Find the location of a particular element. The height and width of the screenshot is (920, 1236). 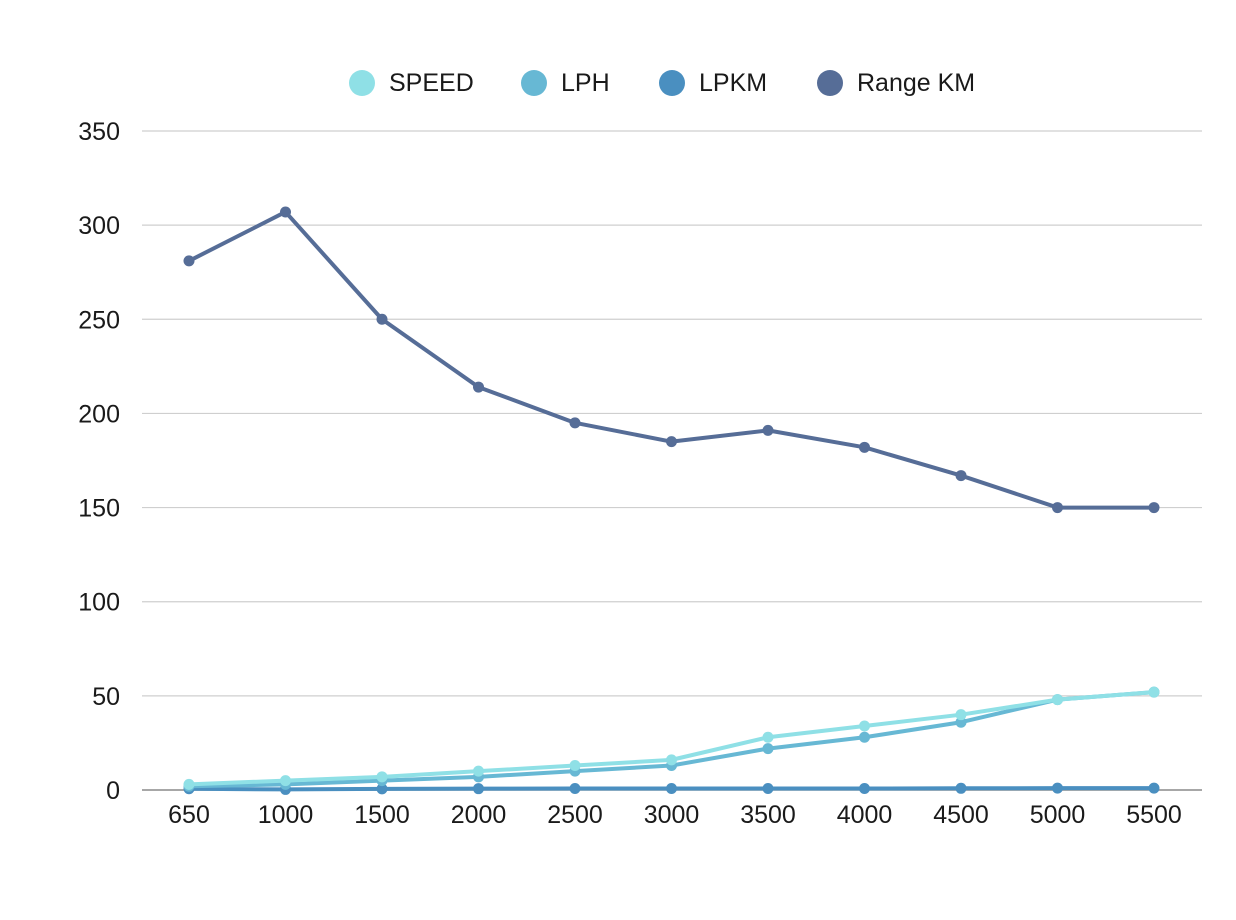

y-axis-ticks: 0 50 100 150 200 250 300 350 is located at coordinates (99, 461).